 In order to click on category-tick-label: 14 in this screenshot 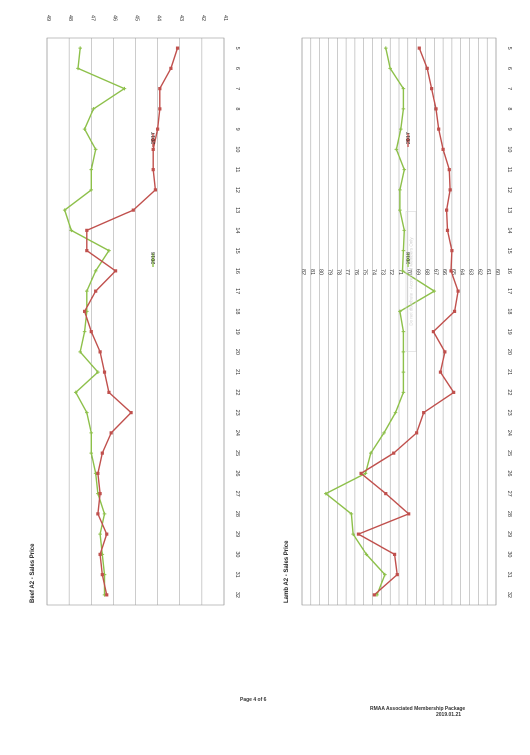, I will do `click(509, 230)`.